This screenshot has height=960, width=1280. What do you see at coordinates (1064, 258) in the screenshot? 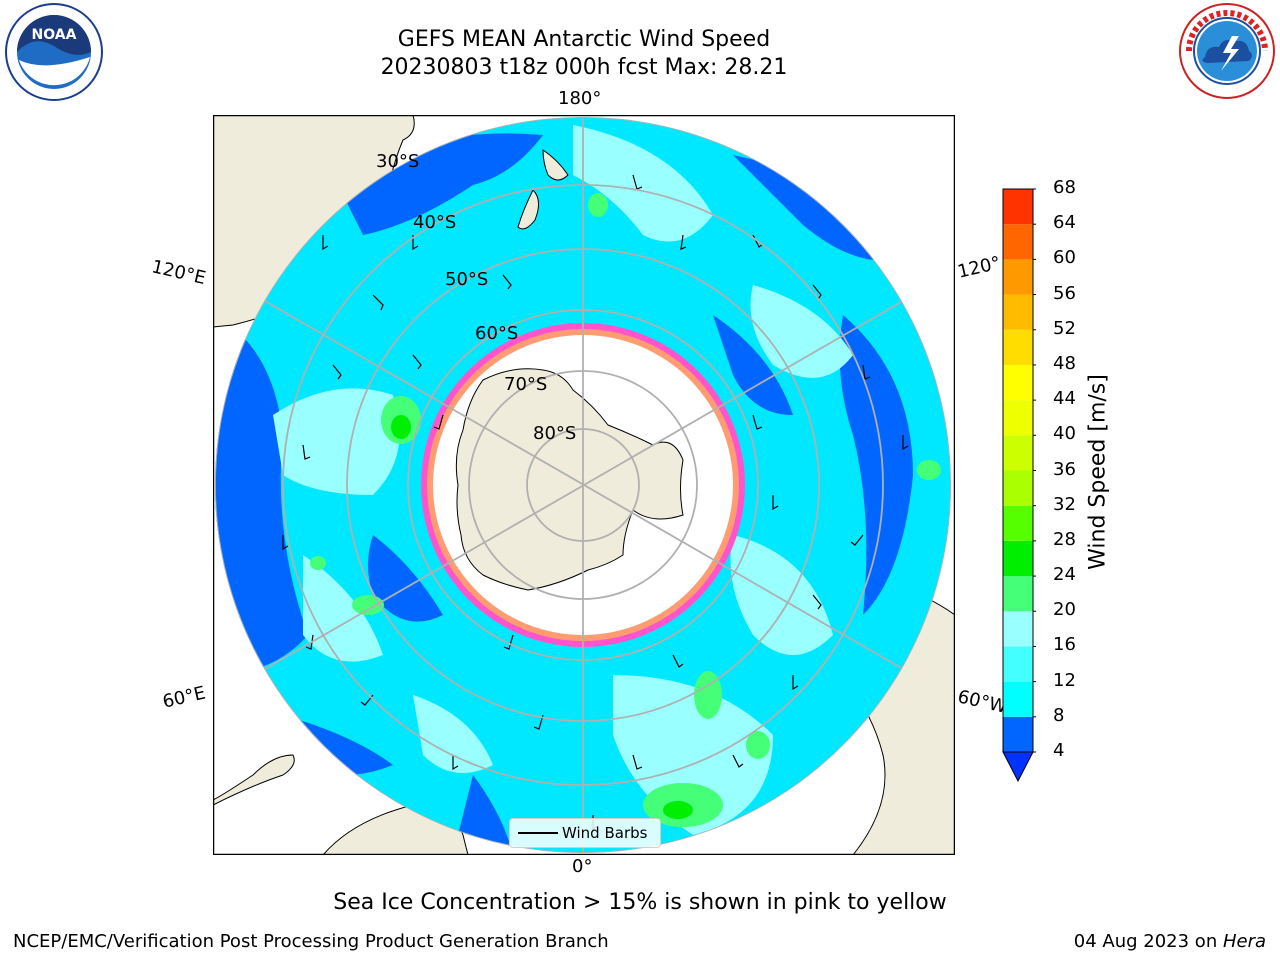
I see `colorbar-tick-label: 60` at bounding box center [1064, 258].